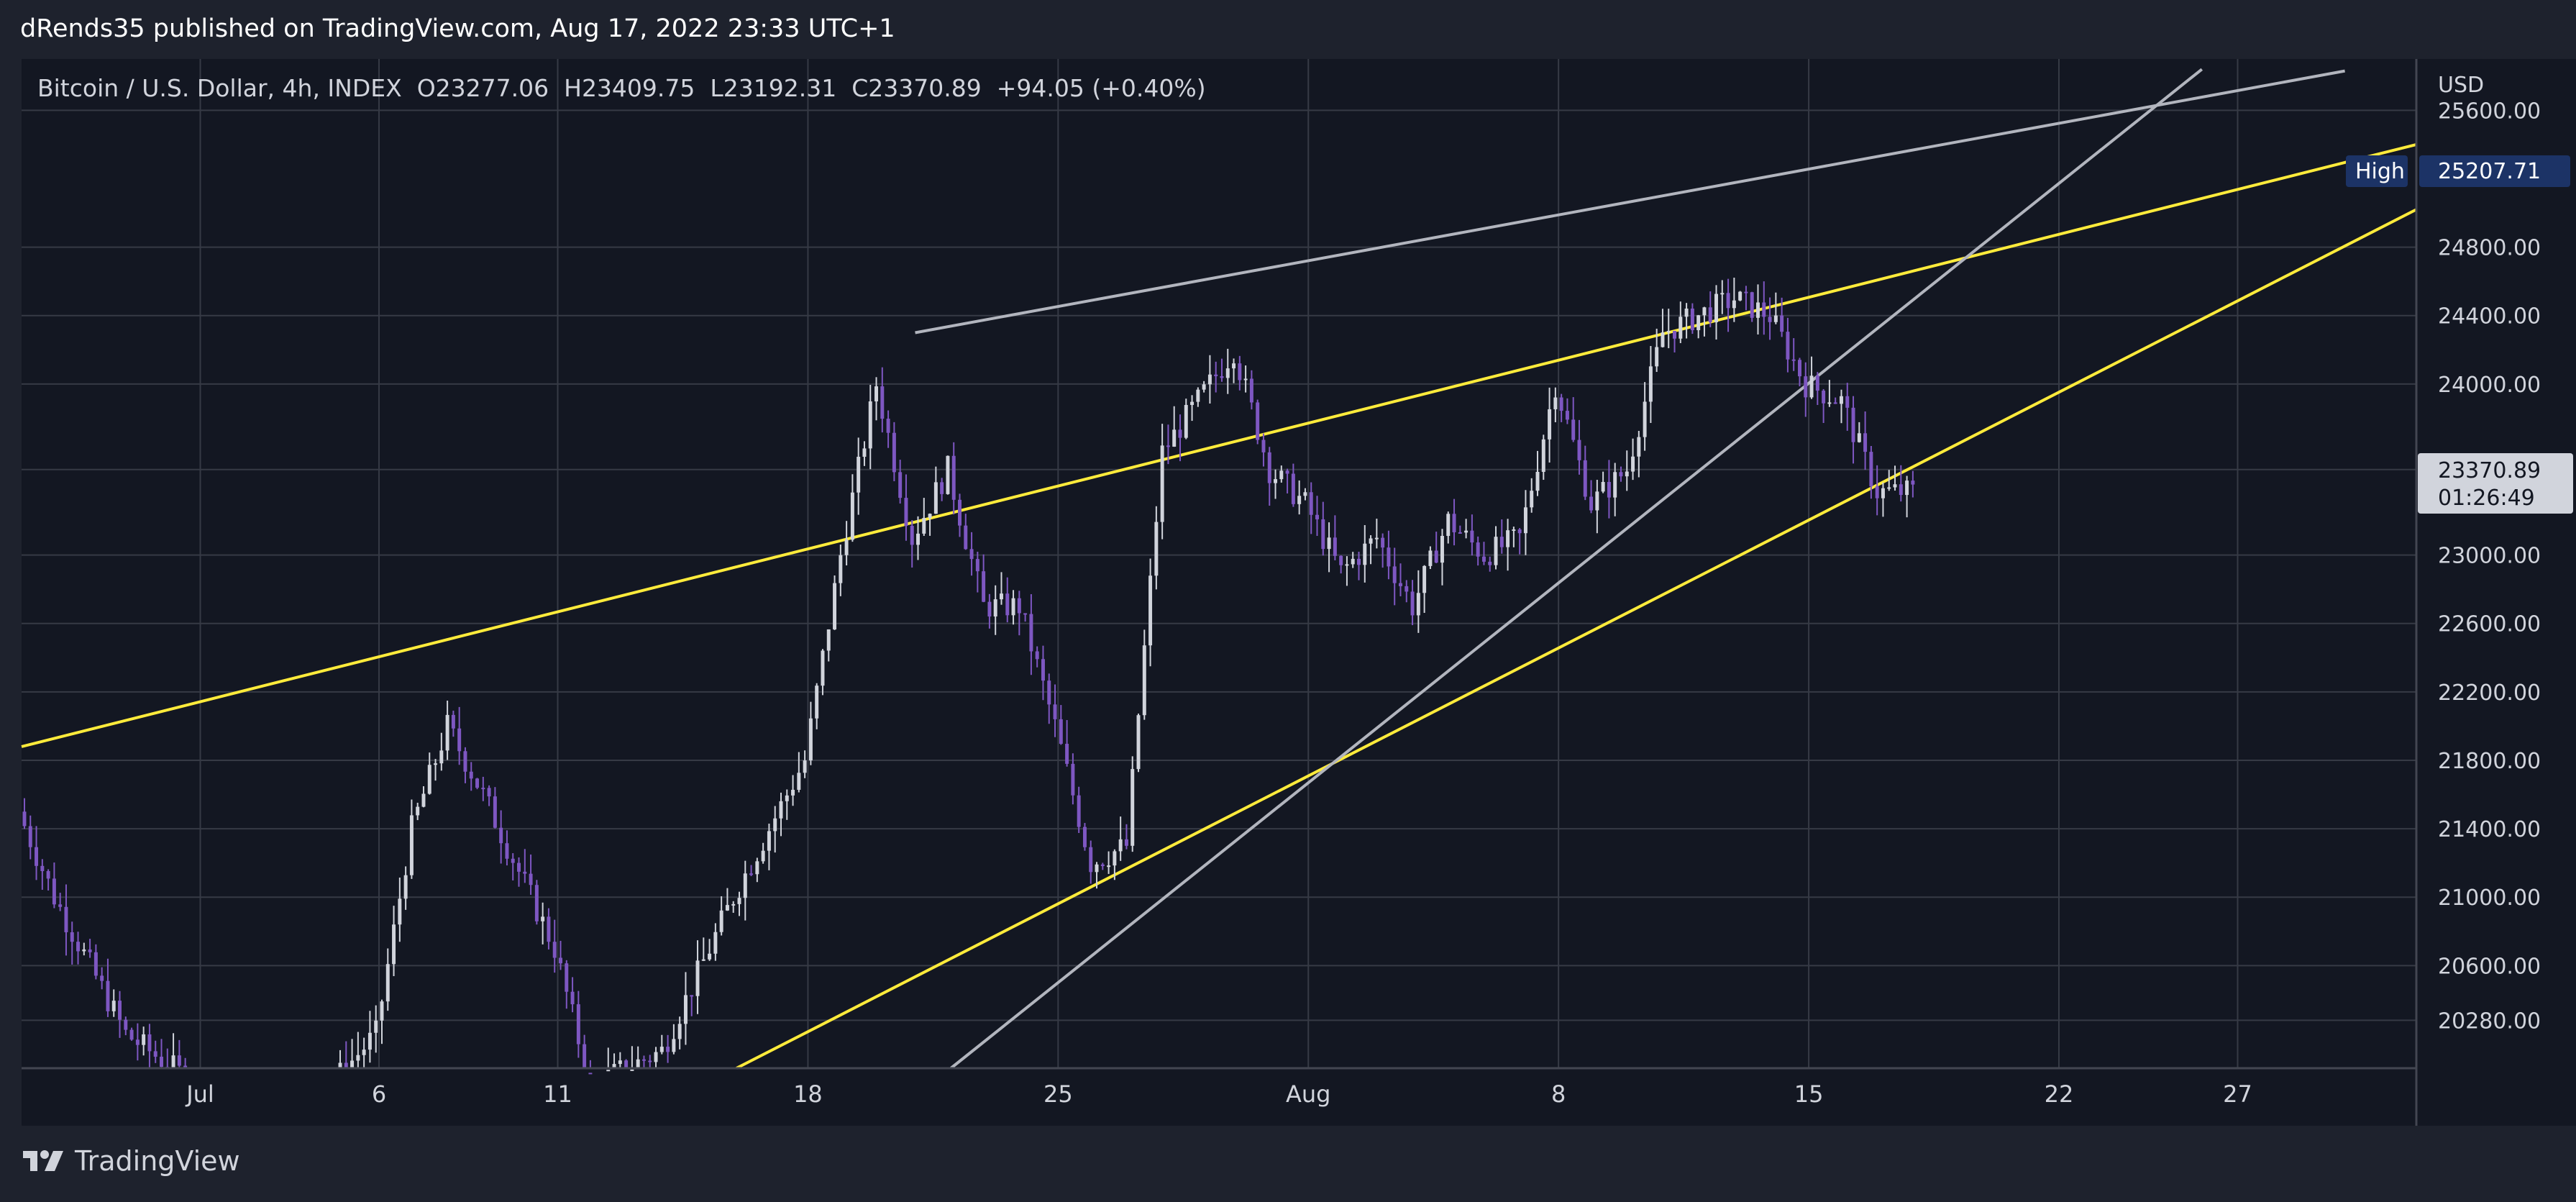 This screenshot has width=2576, height=1202. I want to click on currency-label: USD, so click(2461, 85).